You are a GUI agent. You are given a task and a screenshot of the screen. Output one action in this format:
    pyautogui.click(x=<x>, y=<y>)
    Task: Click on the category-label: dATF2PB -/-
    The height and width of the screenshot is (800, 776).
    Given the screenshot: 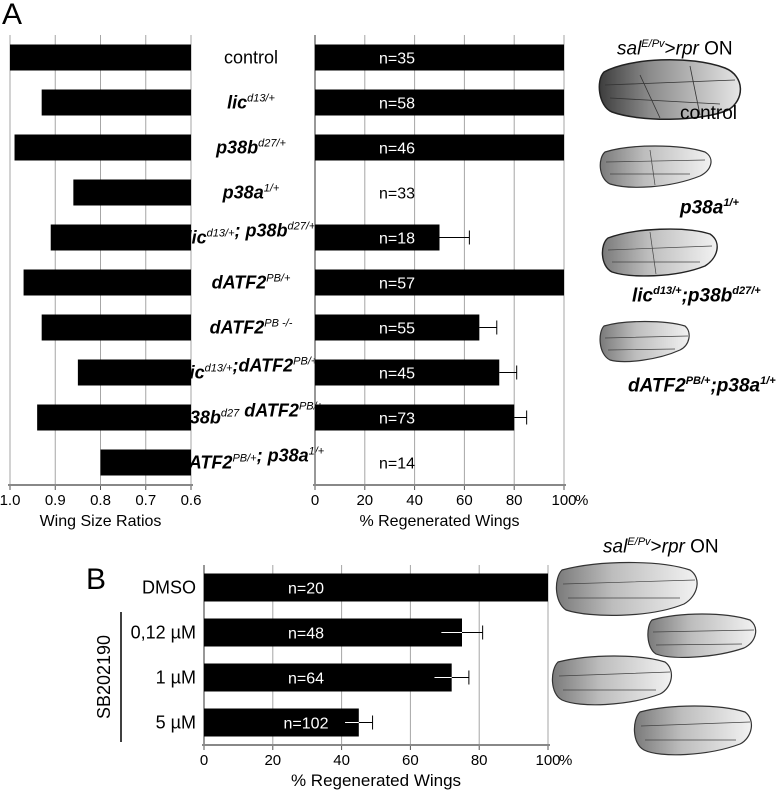 What is the action you would take?
    pyautogui.click(x=251, y=328)
    